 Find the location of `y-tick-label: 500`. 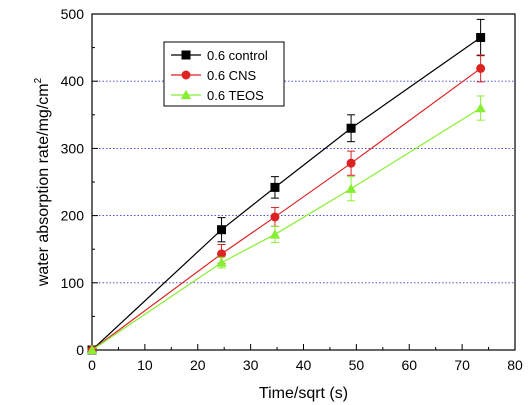

y-tick-label: 500 is located at coordinates (73, 14).